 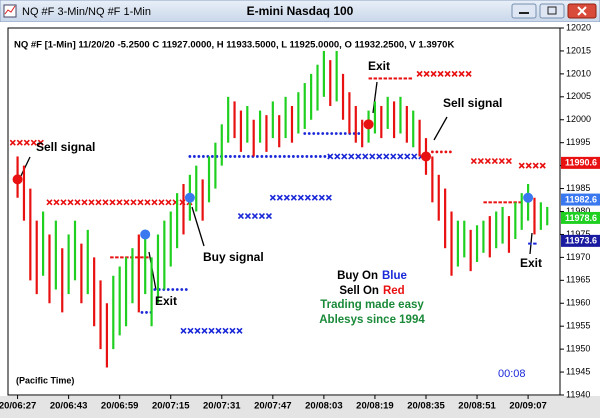 I want to click on price-tag-label: 11982.6, so click(x=581, y=199).